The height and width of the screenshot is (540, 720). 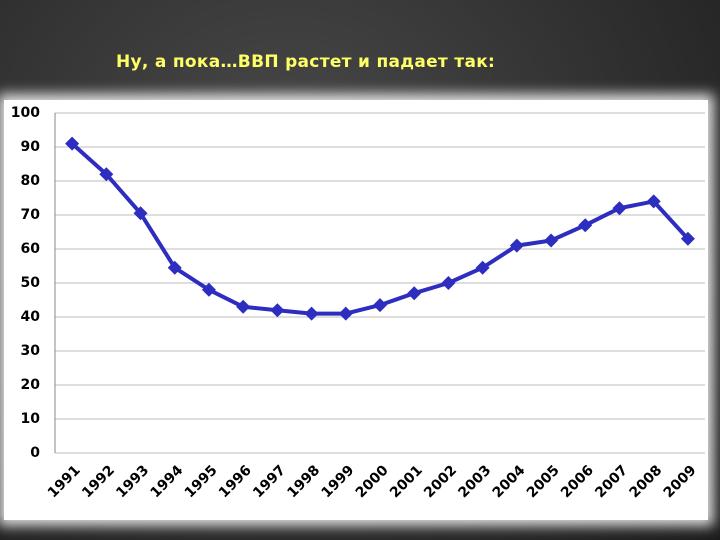 I want to click on x-tick-label: 1992, so click(x=98, y=481).